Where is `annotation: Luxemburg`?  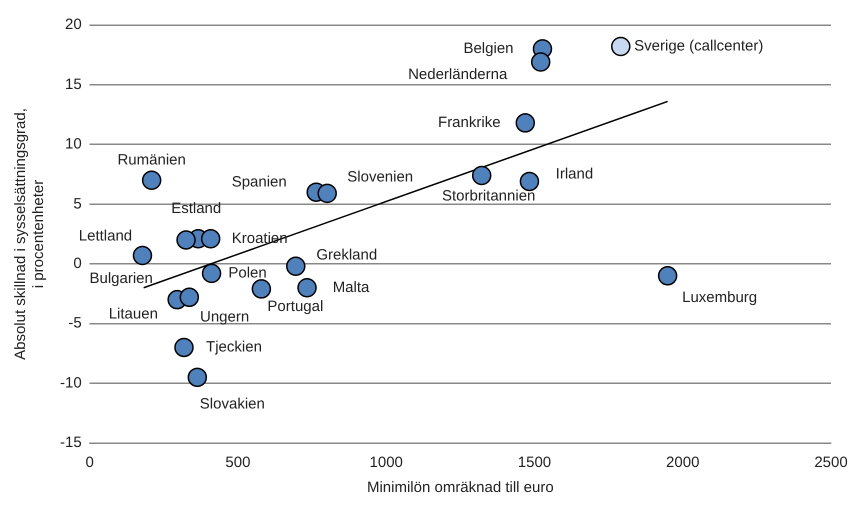 annotation: Luxemburg is located at coordinates (720, 297).